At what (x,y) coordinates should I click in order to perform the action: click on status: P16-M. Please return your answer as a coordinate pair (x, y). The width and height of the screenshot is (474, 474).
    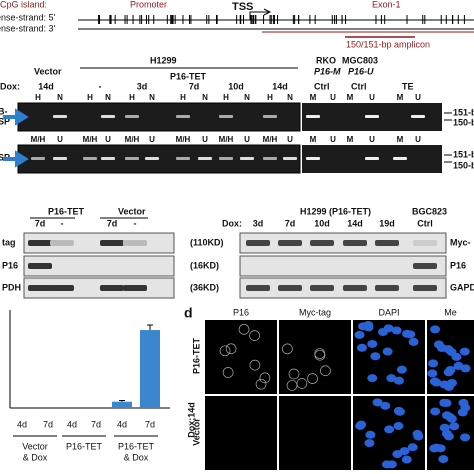
    Looking at the image, I should click on (327, 71).